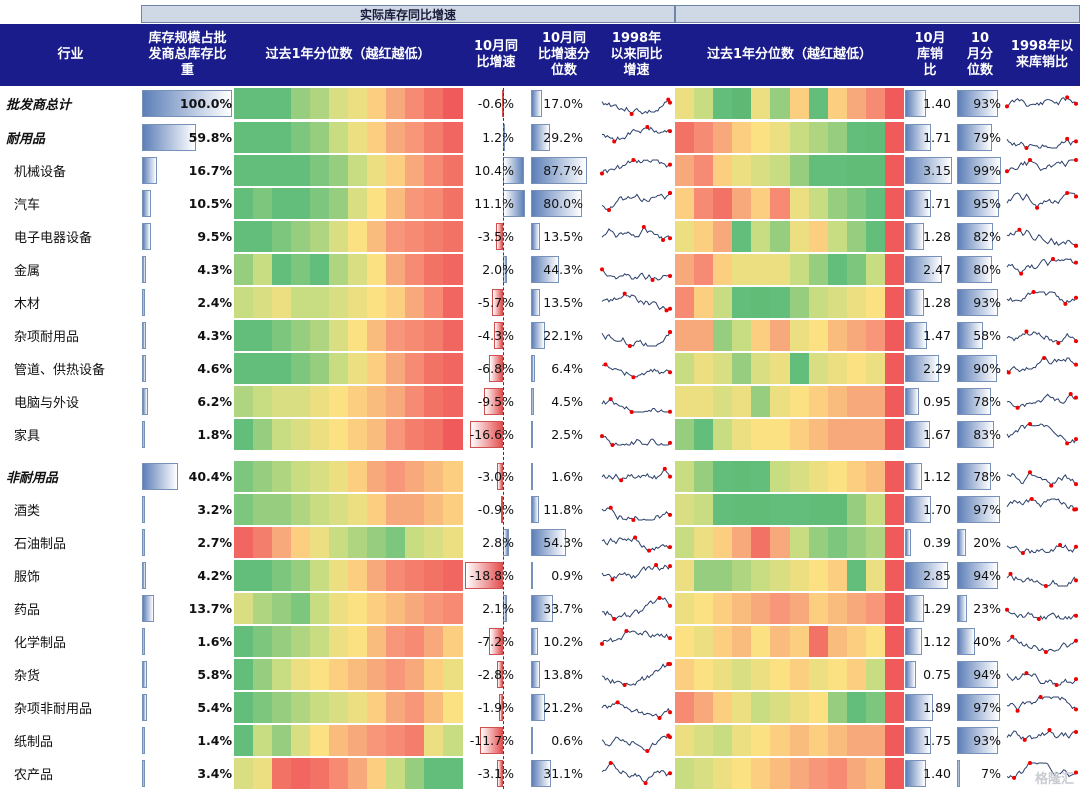 Image resolution: width=1080 pixels, height=791 pixels. Describe the element at coordinates (27, 436) in the screenshot. I see `row-label: 家具` at that location.